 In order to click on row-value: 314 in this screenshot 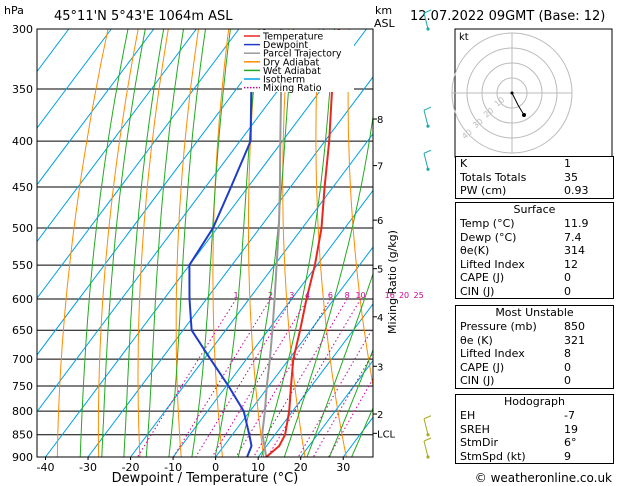, I will do `click(574, 250)`.